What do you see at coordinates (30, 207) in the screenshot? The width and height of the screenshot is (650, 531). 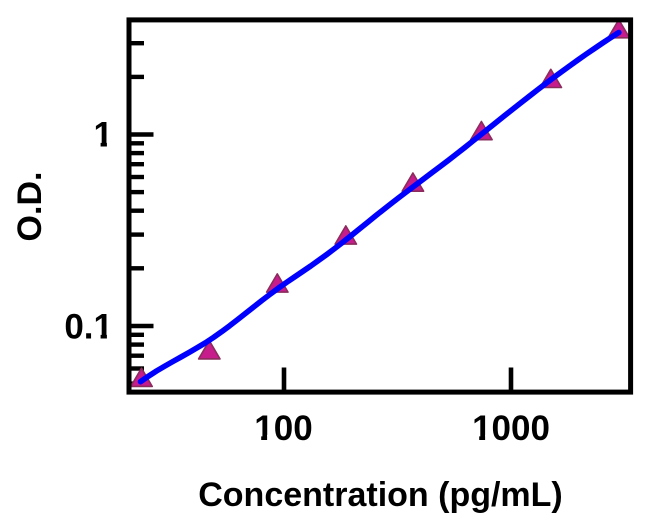 I see `svg-text: O.D.` at bounding box center [30, 207].